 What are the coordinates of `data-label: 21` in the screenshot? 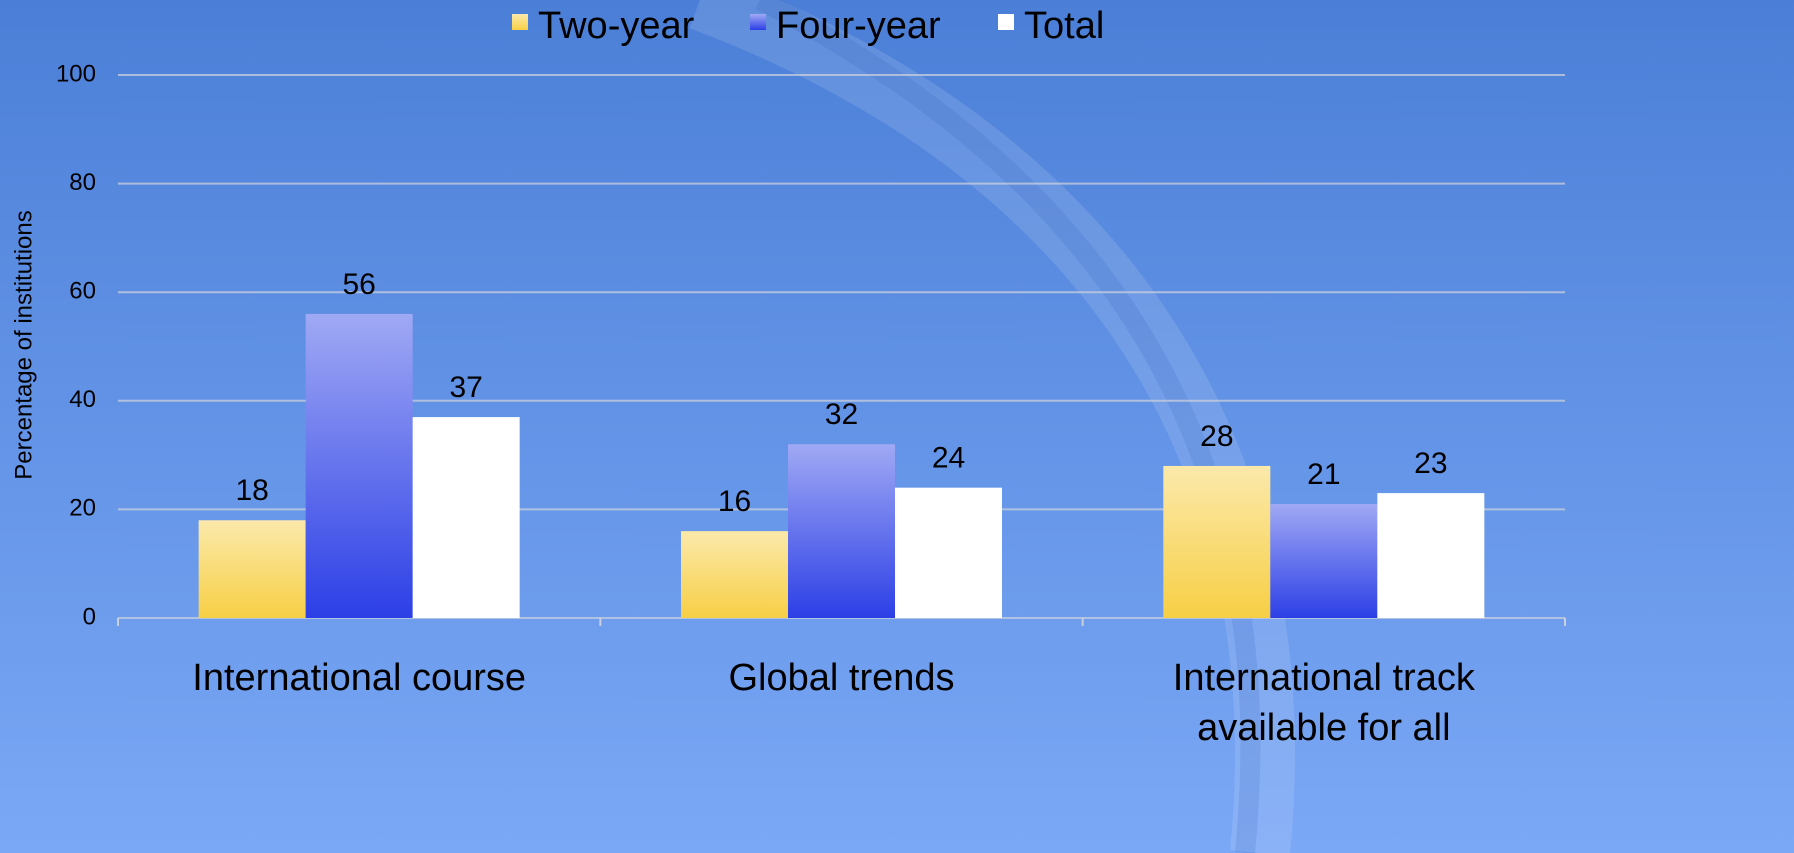 It's located at (1323, 474).